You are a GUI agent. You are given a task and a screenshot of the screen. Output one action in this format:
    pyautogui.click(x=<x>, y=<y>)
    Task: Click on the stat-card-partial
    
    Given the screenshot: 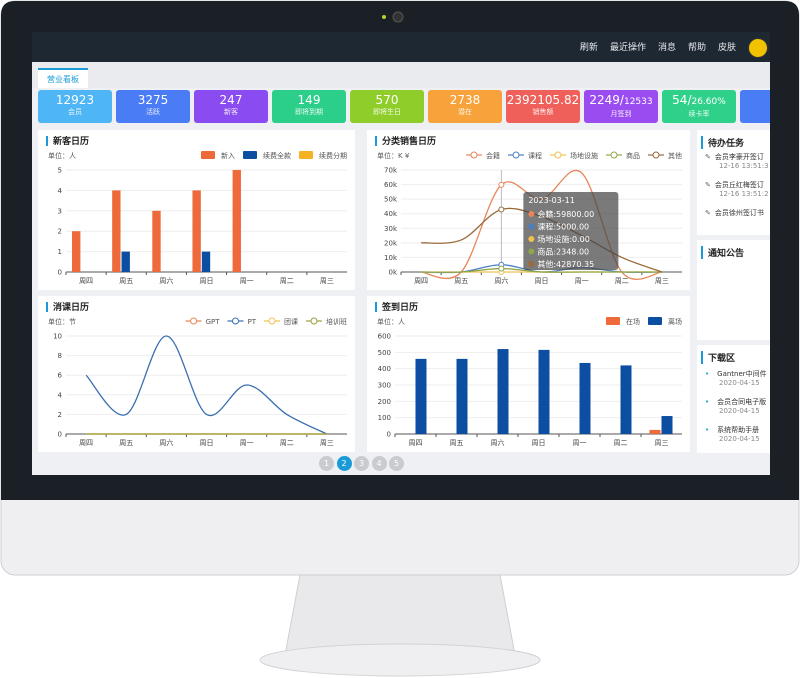 What is the action you would take?
    pyautogui.click(x=755, y=106)
    